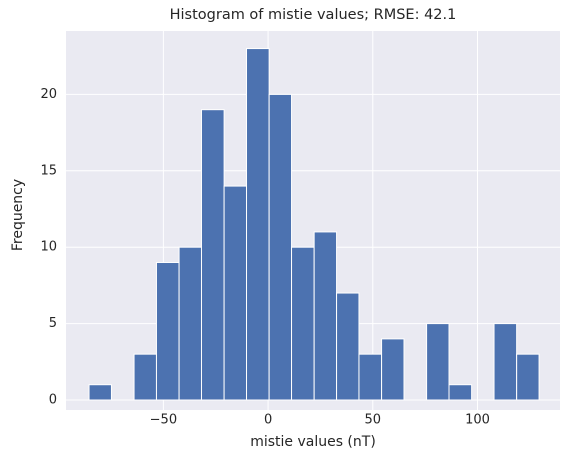 This screenshot has width=571, height=461. Describe the element at coordinates (53, 400) in the screenshot. I see `y-tick-label: 0` at that location.